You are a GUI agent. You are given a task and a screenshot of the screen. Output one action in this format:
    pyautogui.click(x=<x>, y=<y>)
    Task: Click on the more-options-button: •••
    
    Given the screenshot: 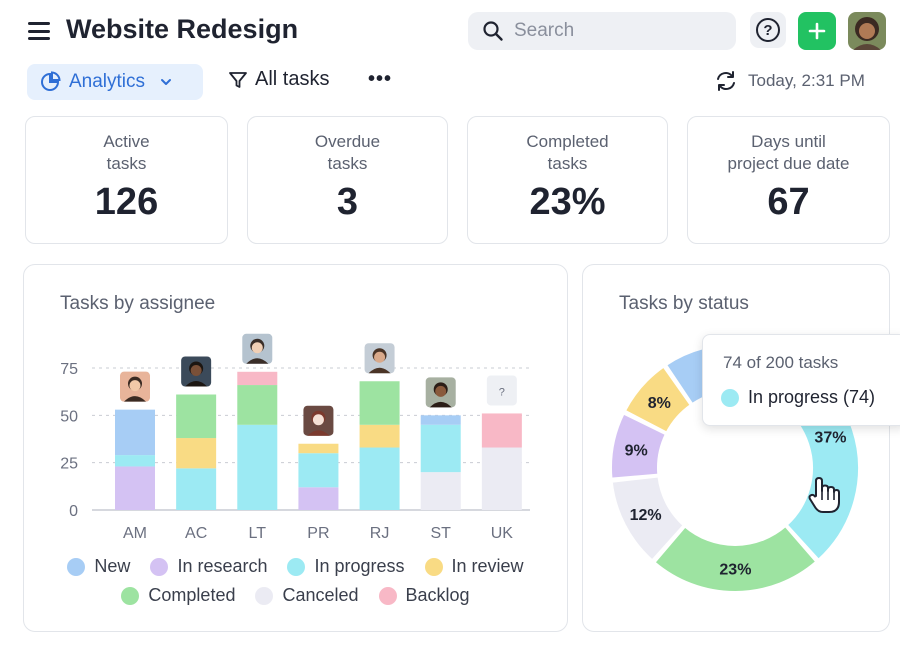 What is the action you would take?
    pyautogui.click(x=380, y=79)
    